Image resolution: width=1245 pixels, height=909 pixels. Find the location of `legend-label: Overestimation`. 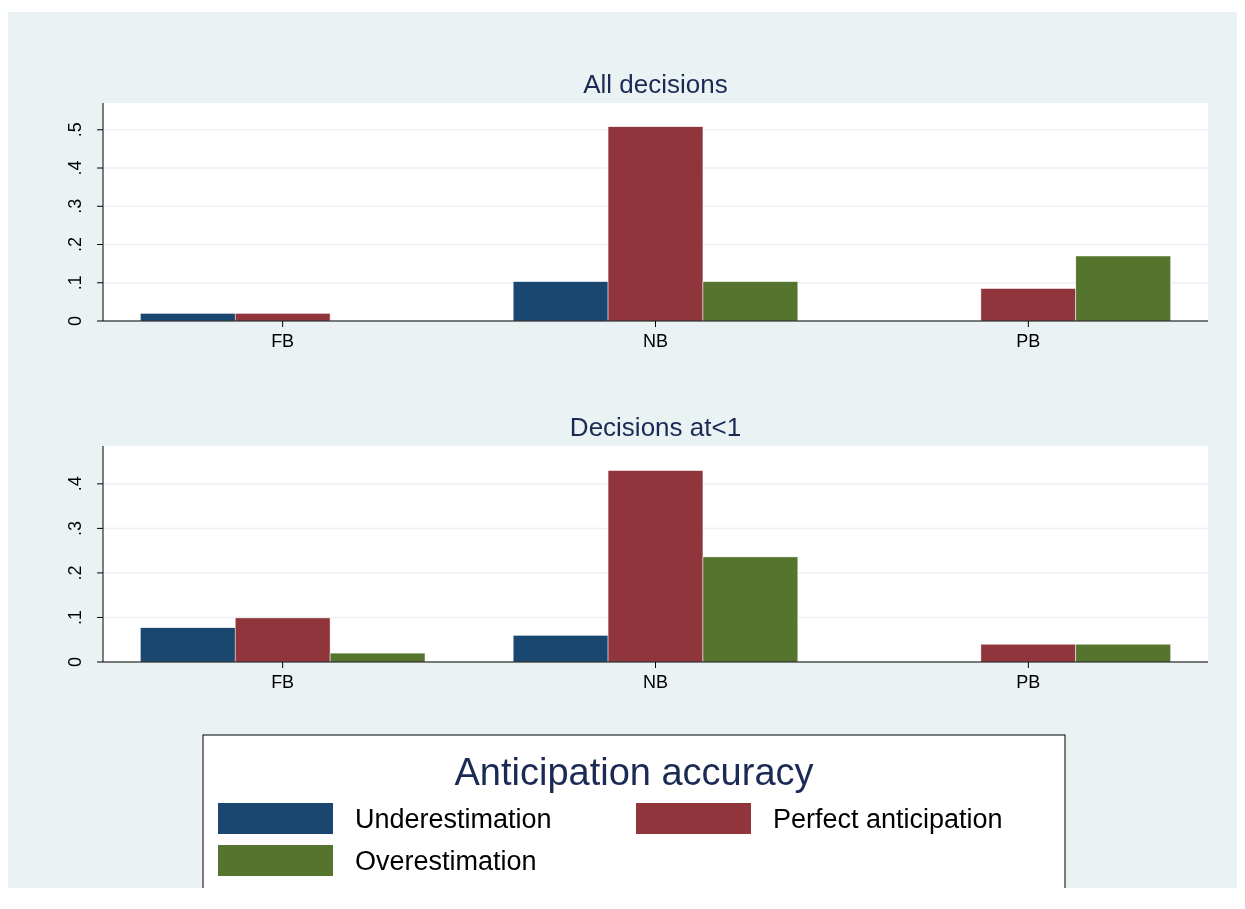

legend-label: Overestimation is located at coordinates (446, 861).